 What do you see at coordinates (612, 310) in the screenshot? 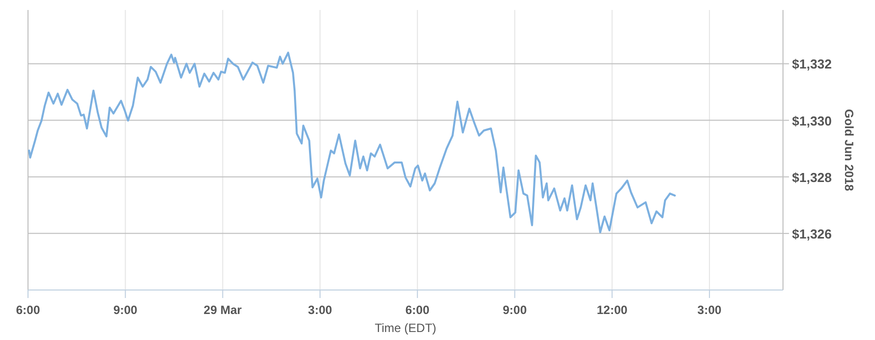
I see `x-tick-label: 12:00` at bounding box center [612, 310].